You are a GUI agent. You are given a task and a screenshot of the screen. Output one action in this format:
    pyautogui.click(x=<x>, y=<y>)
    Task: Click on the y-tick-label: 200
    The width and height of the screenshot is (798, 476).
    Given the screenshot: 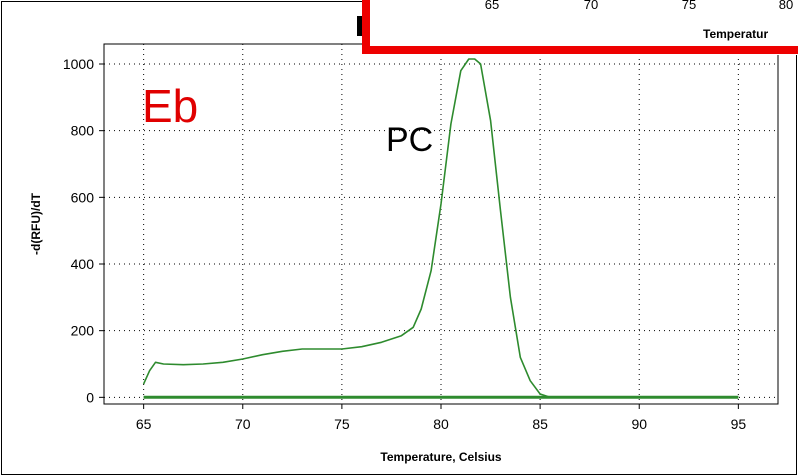 What is the action you would take?
    pyautogui.click(x=83, y=331)
    